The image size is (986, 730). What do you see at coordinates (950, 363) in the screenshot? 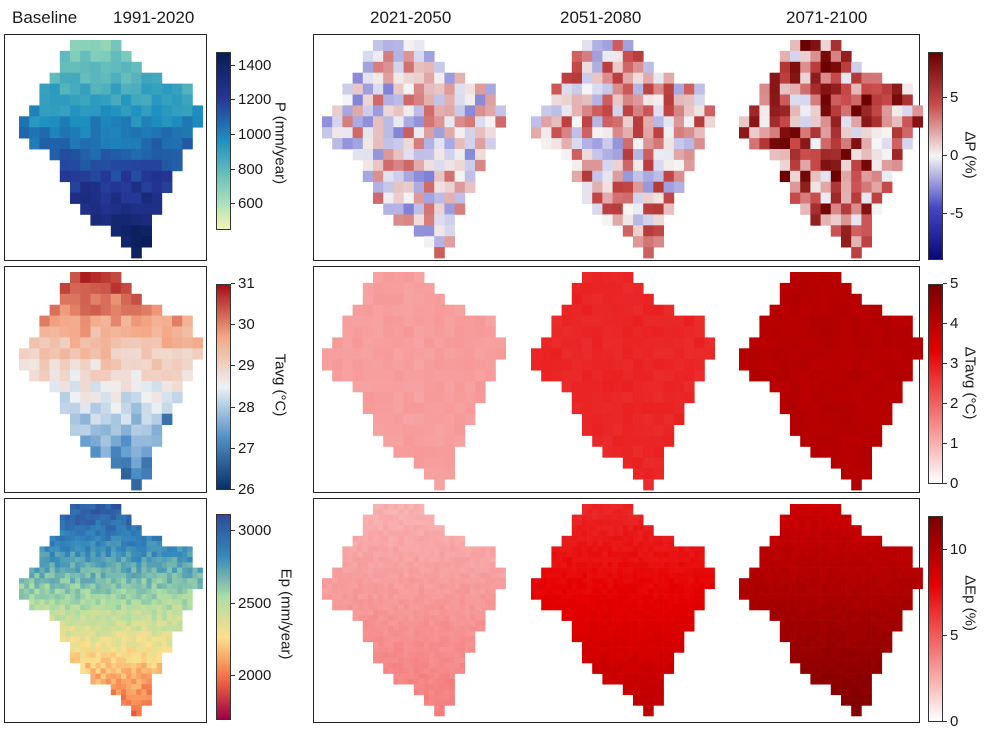
I see `dt-colorbar-tick: 3` at bounding box center [950, 363].